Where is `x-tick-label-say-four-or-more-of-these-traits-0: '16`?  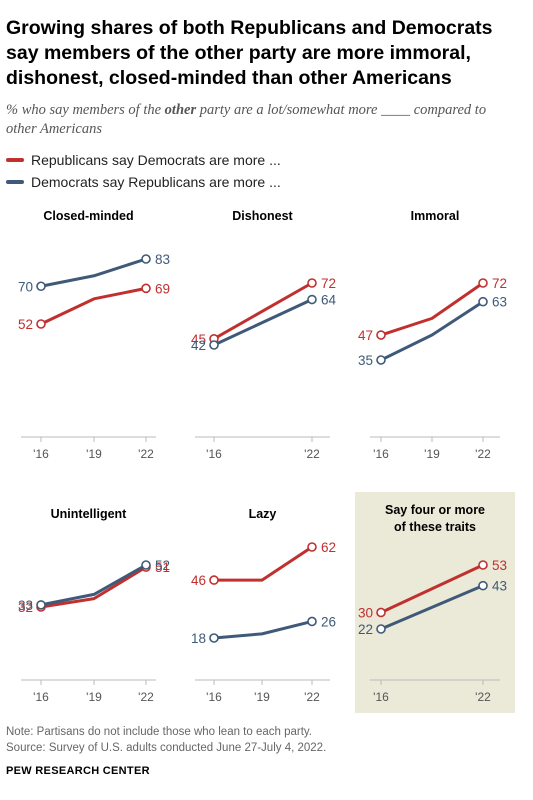 x-tick-label-say-four-or-more-of-these-traits-0: '16 is located at coordinates (381, 697).